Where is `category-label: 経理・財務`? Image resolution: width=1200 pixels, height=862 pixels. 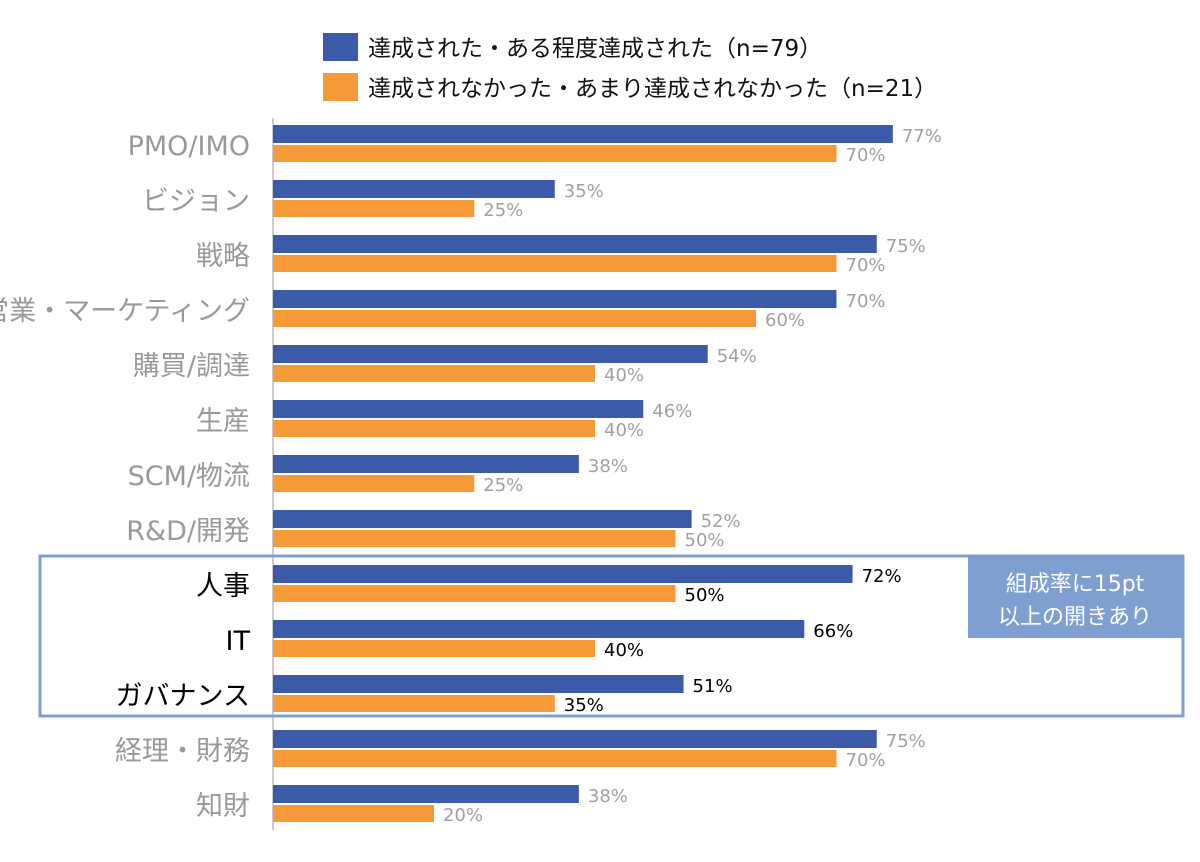 category-label: 経理・財務 is located at coordinates (182, 751).